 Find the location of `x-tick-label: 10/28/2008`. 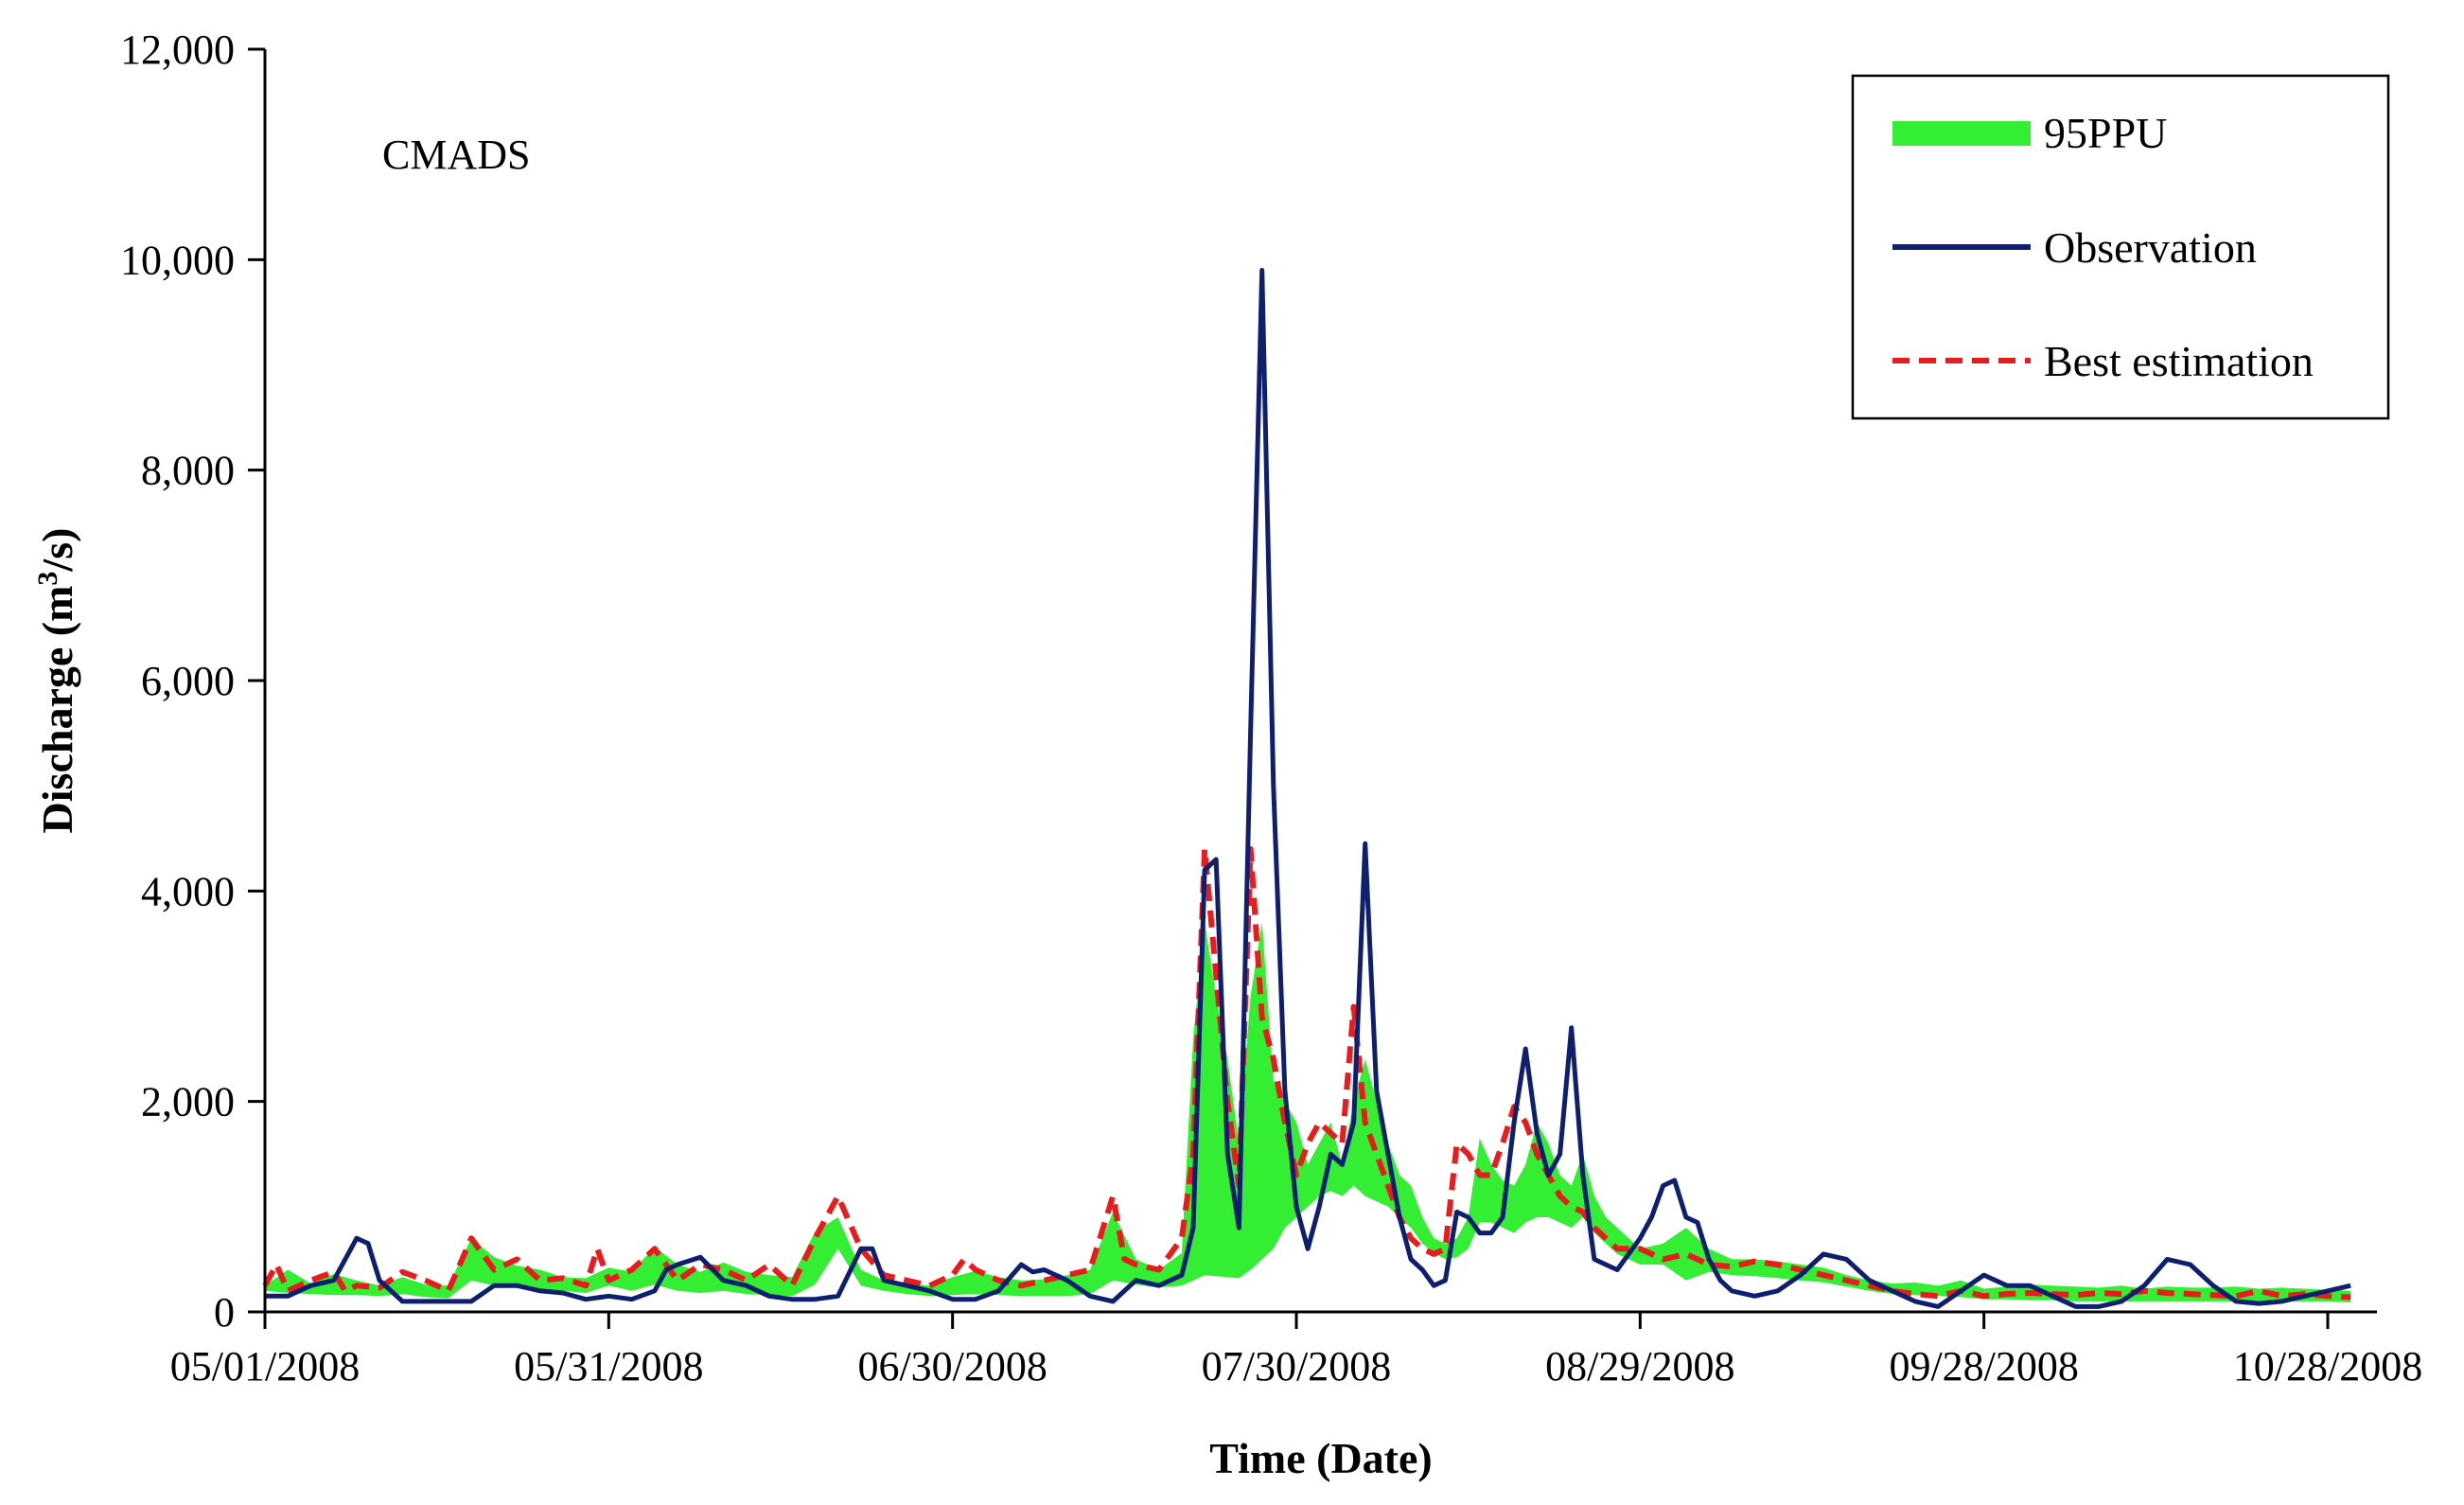

x-tick-label: 10/28/2008 is located at coordinates (2328, 1366).